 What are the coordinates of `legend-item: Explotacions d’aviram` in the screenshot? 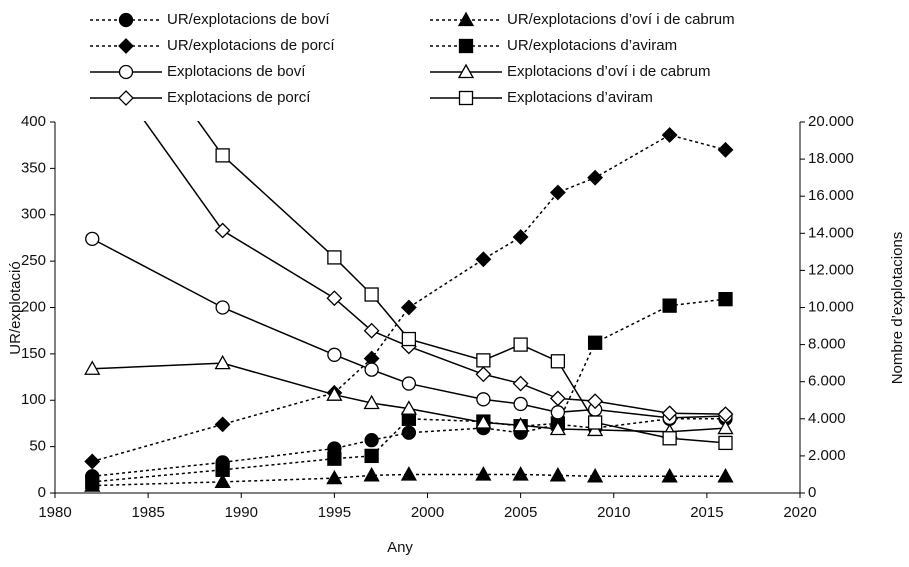 It's located at (541, 97).